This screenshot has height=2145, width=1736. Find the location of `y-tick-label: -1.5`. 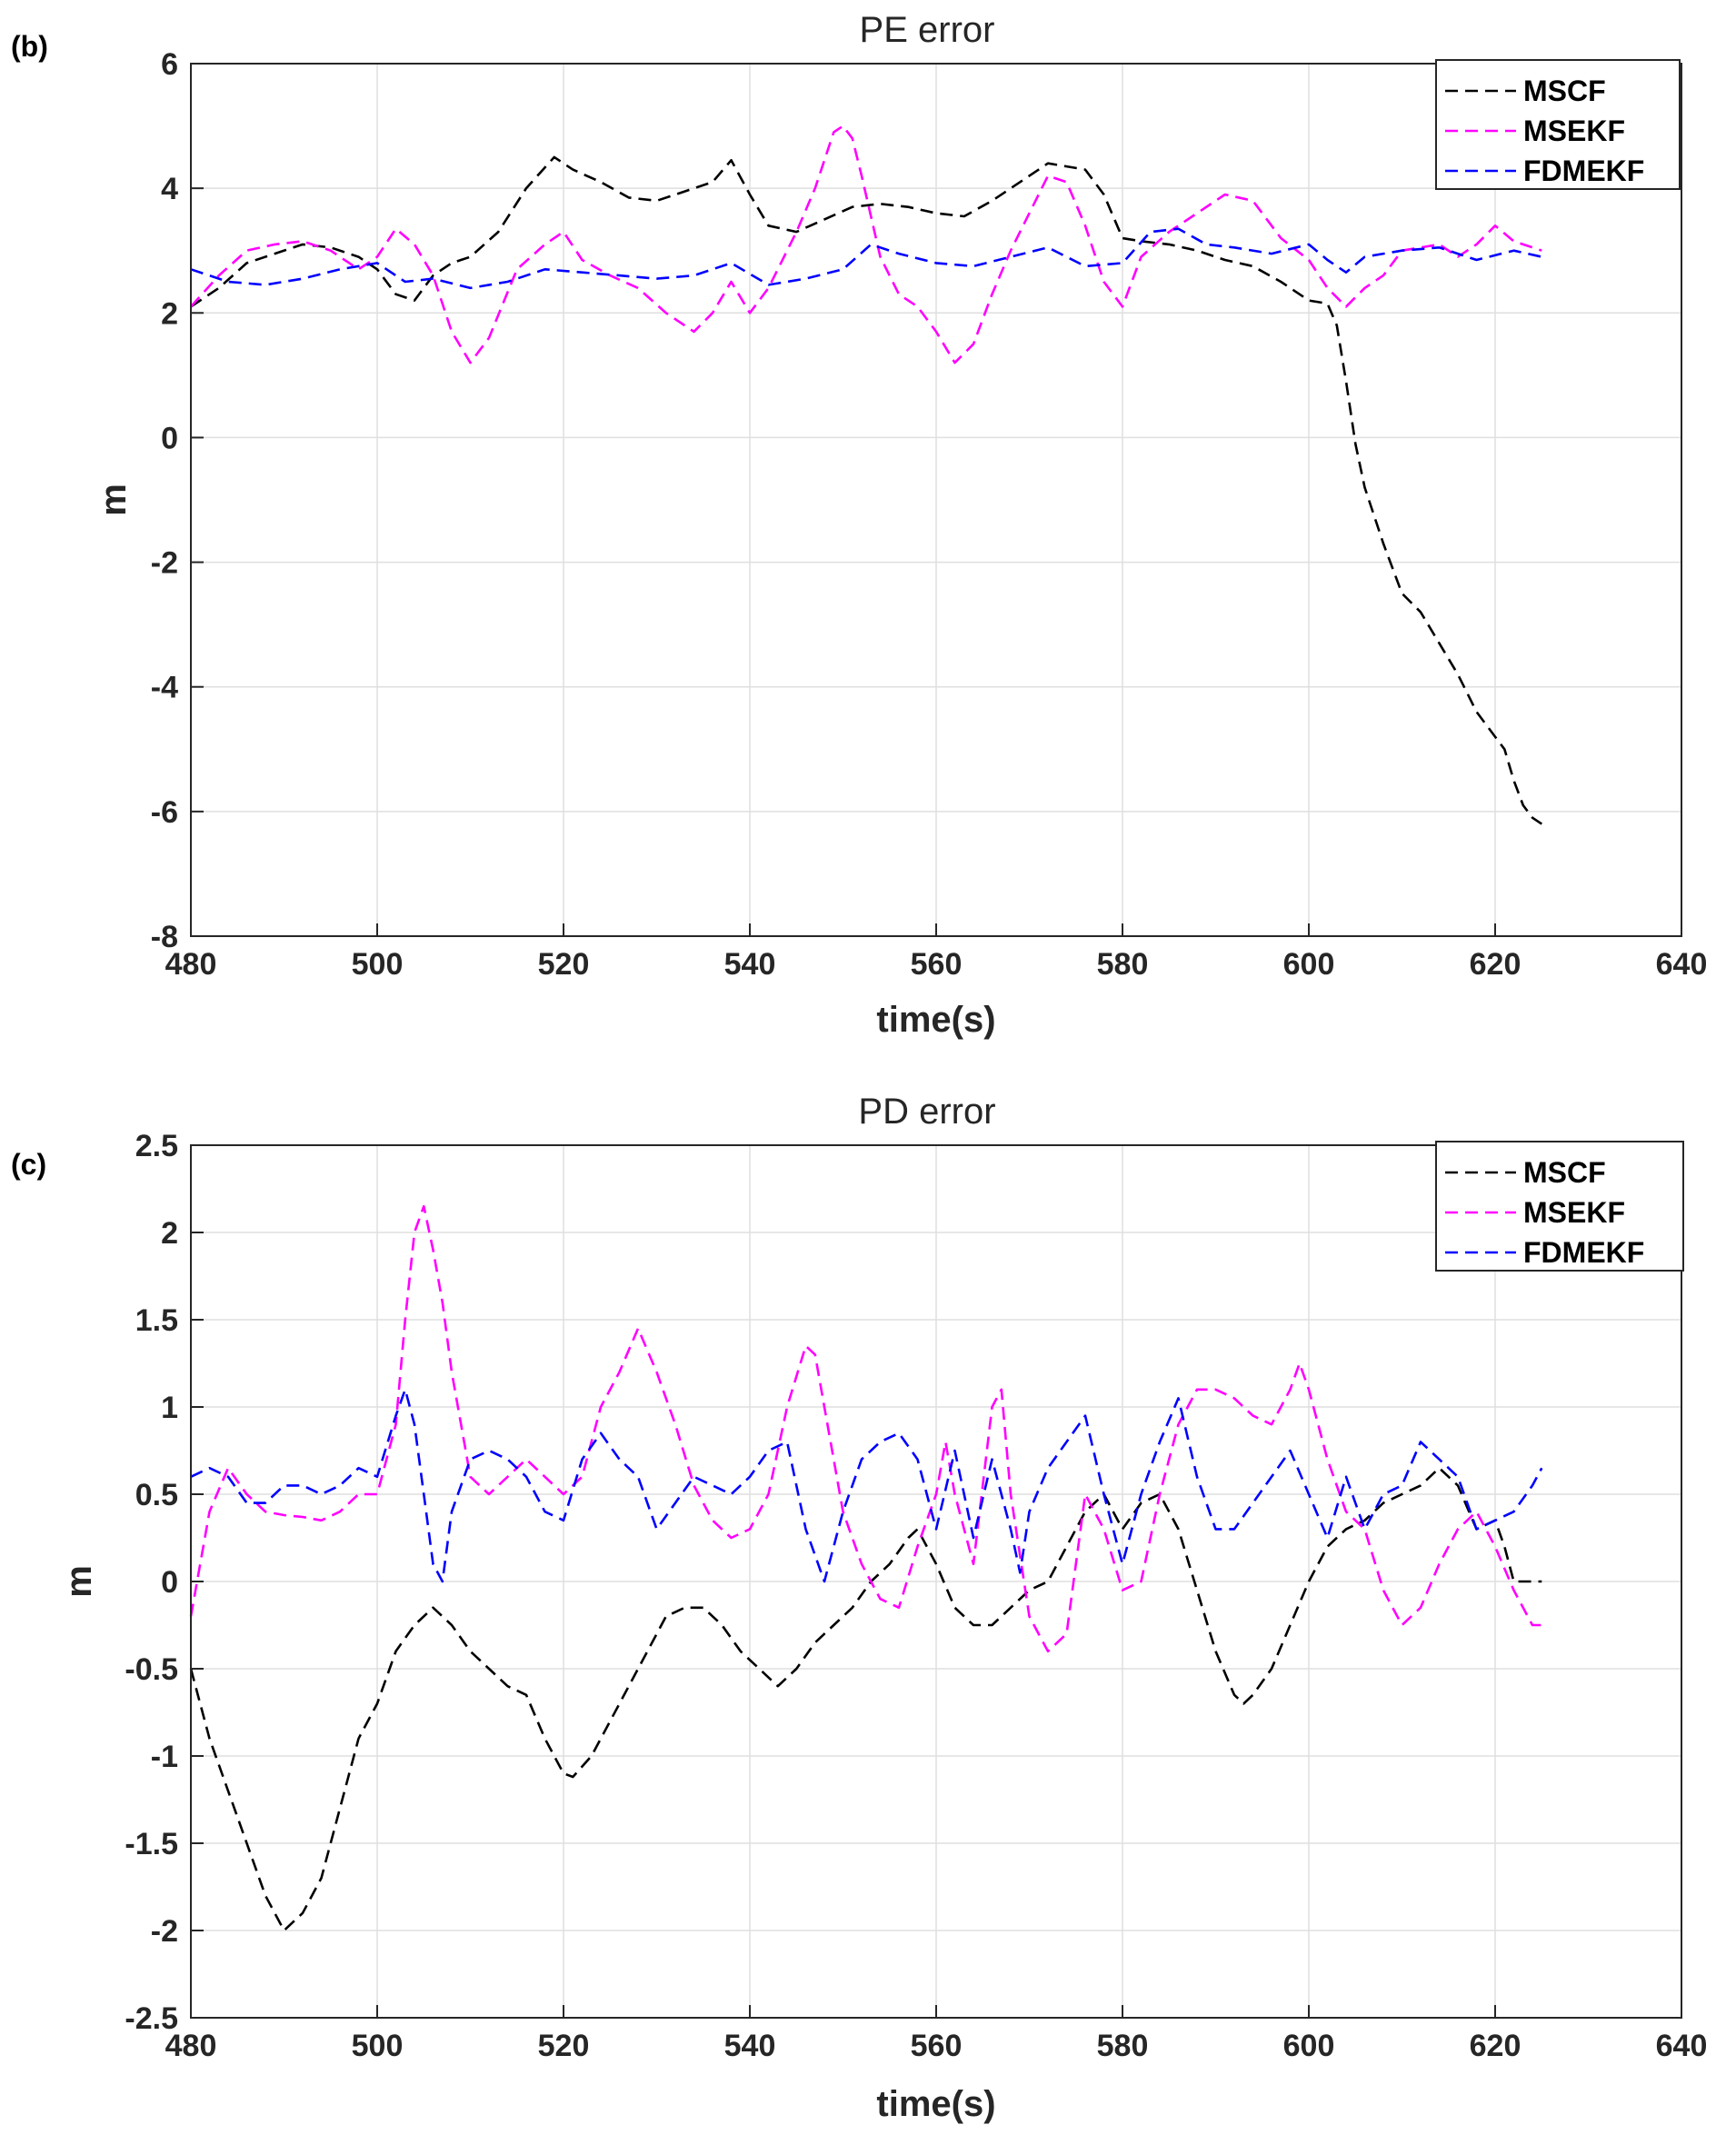

y-tick-label: -1.5 is located at coordinates (151, 1844).